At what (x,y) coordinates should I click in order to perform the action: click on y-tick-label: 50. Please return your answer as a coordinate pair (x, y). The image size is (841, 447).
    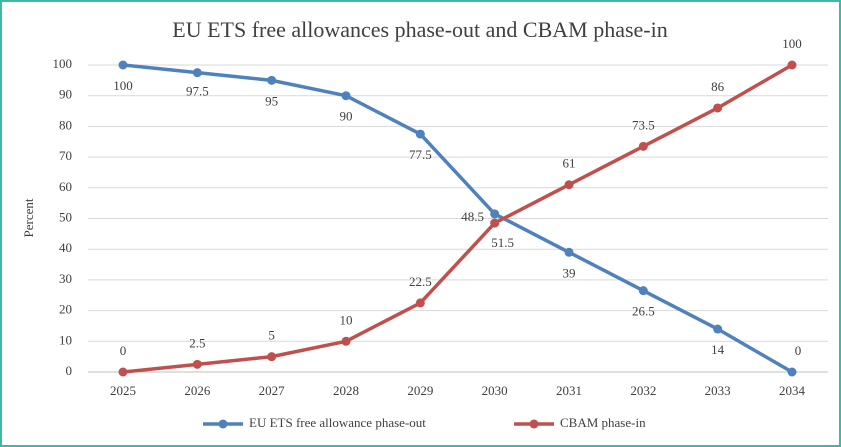
    Looking at the image, I should click on (65, 216).